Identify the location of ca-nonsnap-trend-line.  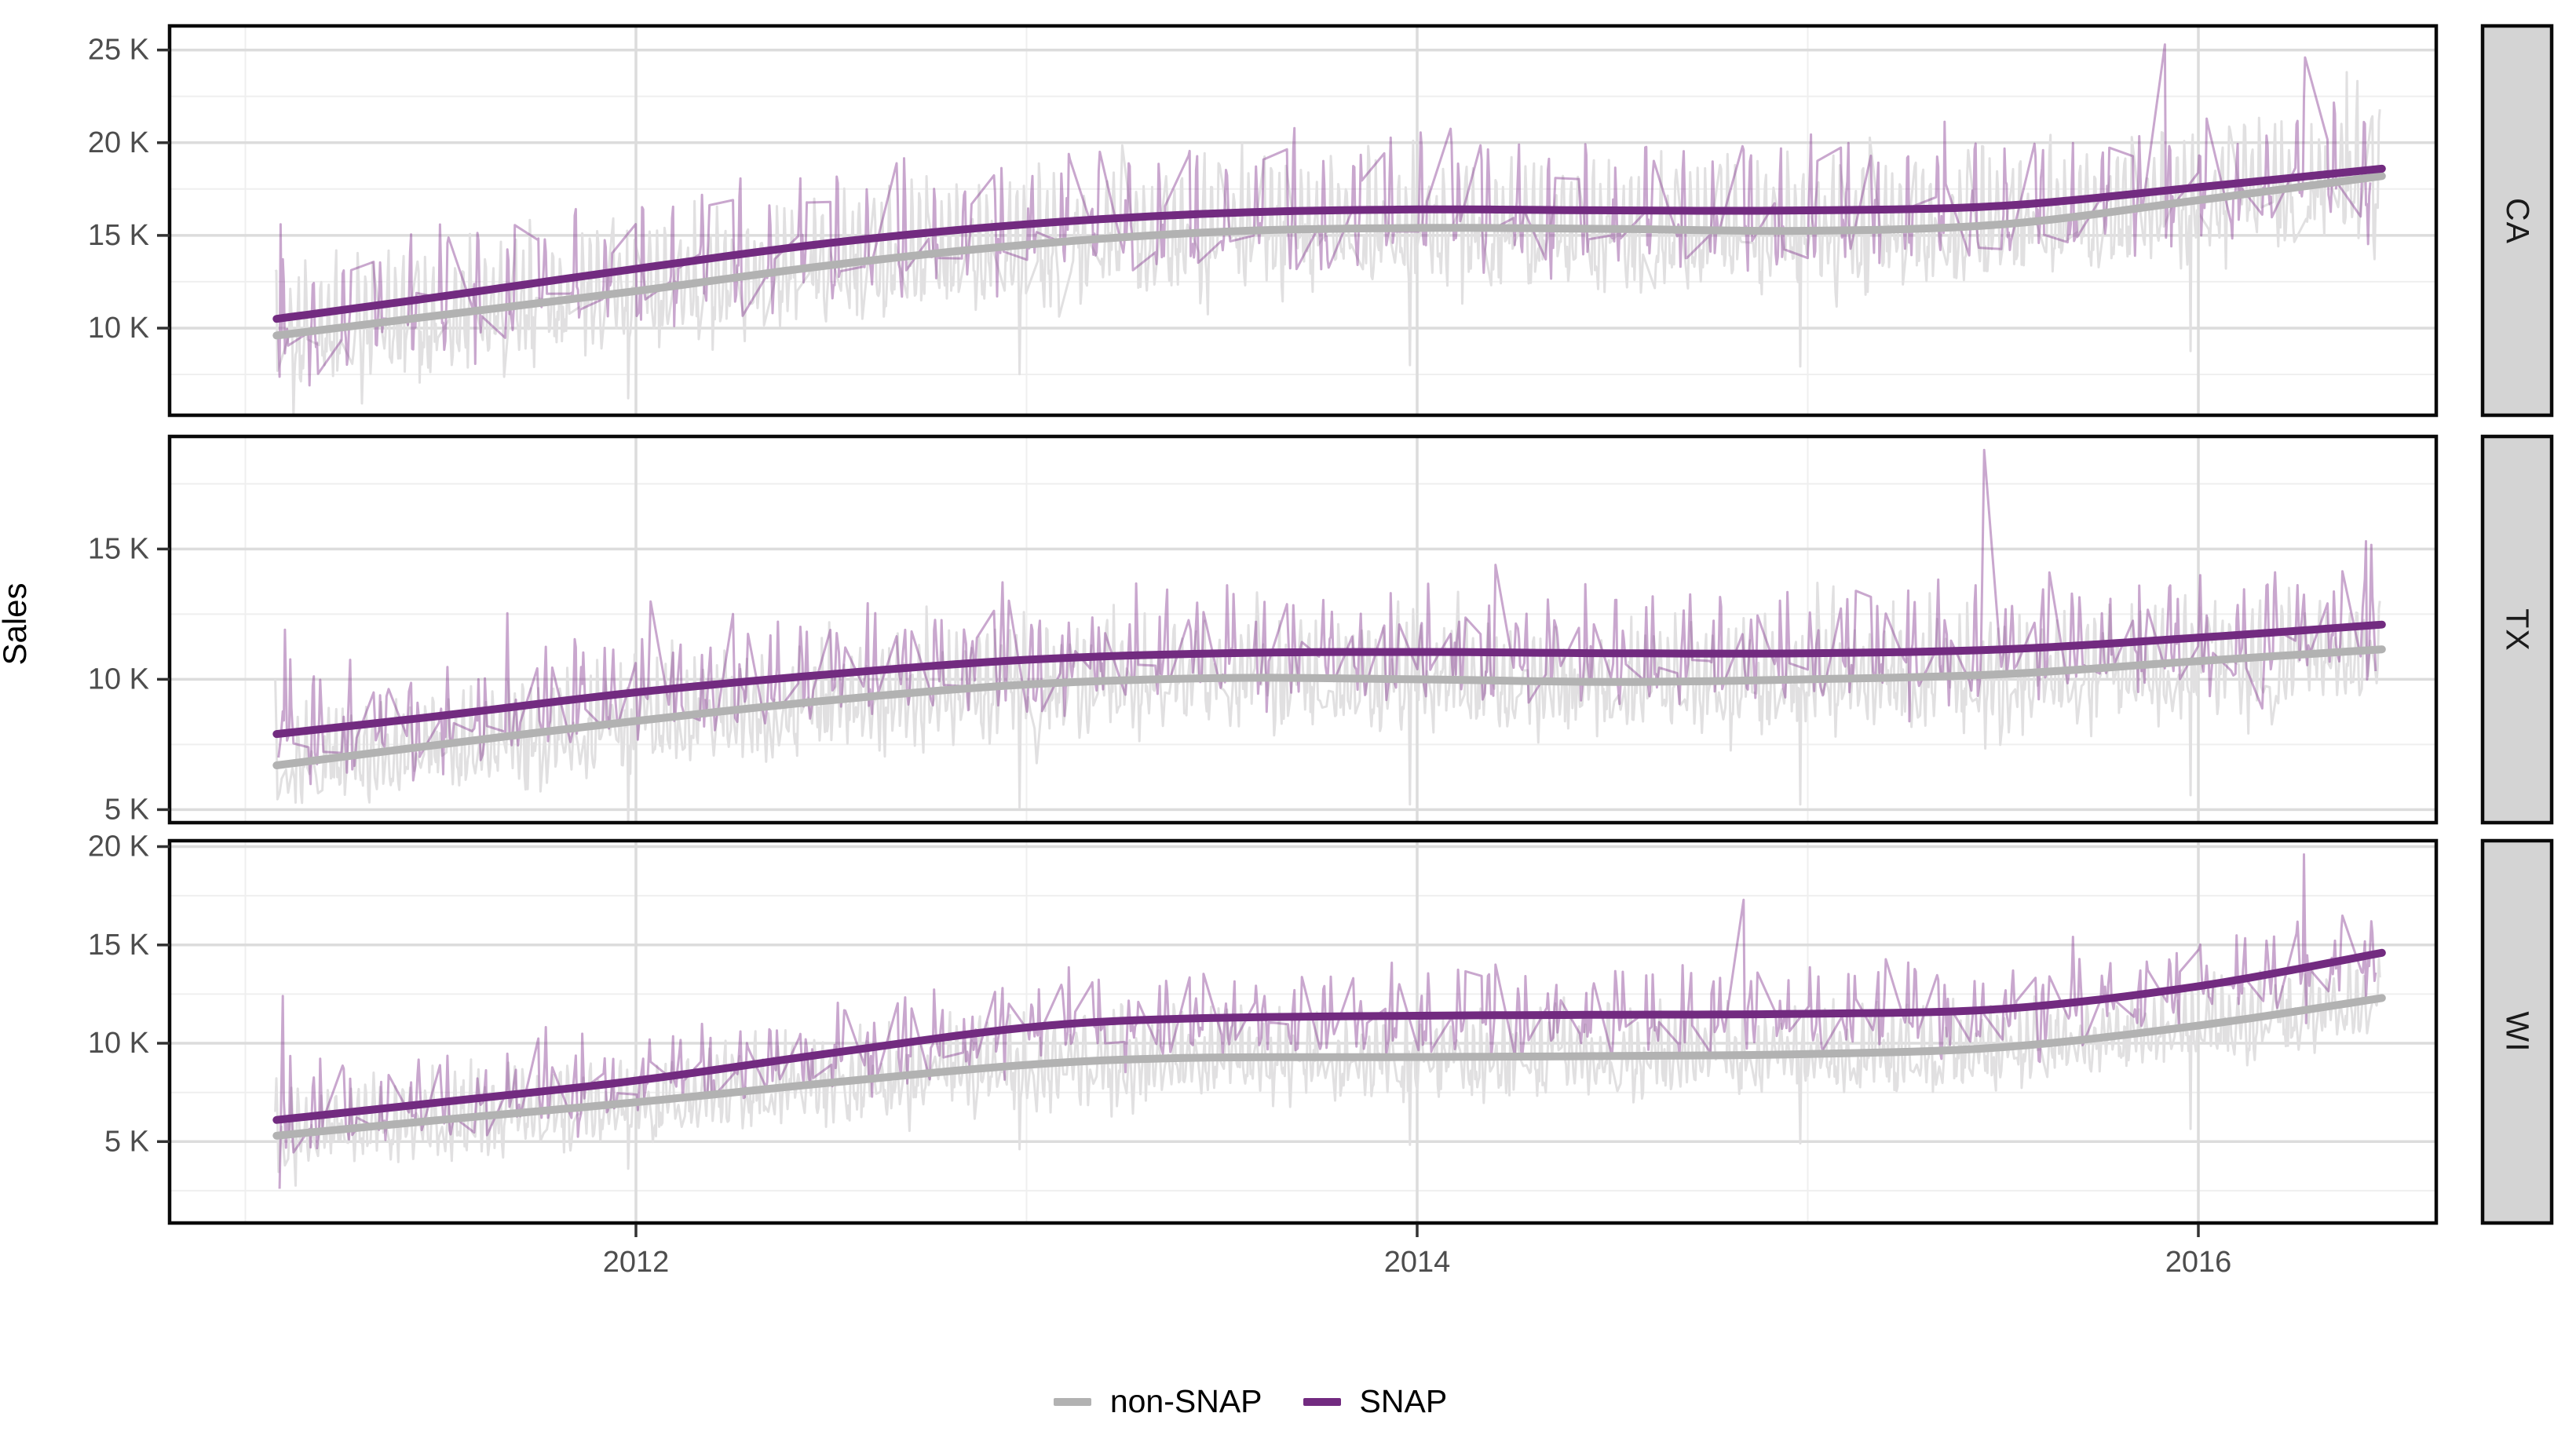
(1329, 256).